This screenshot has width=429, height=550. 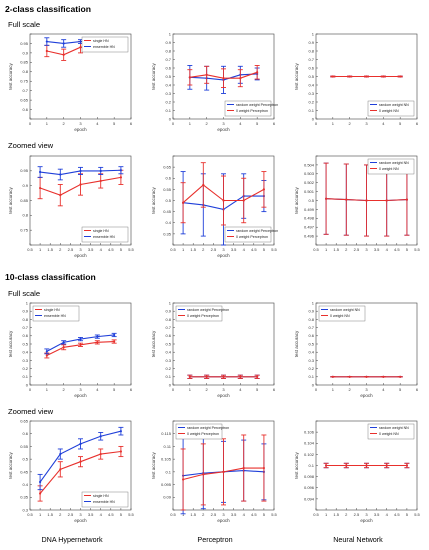 I want to click on legend: single HN ensemble HN, so click(x=105, y=234).